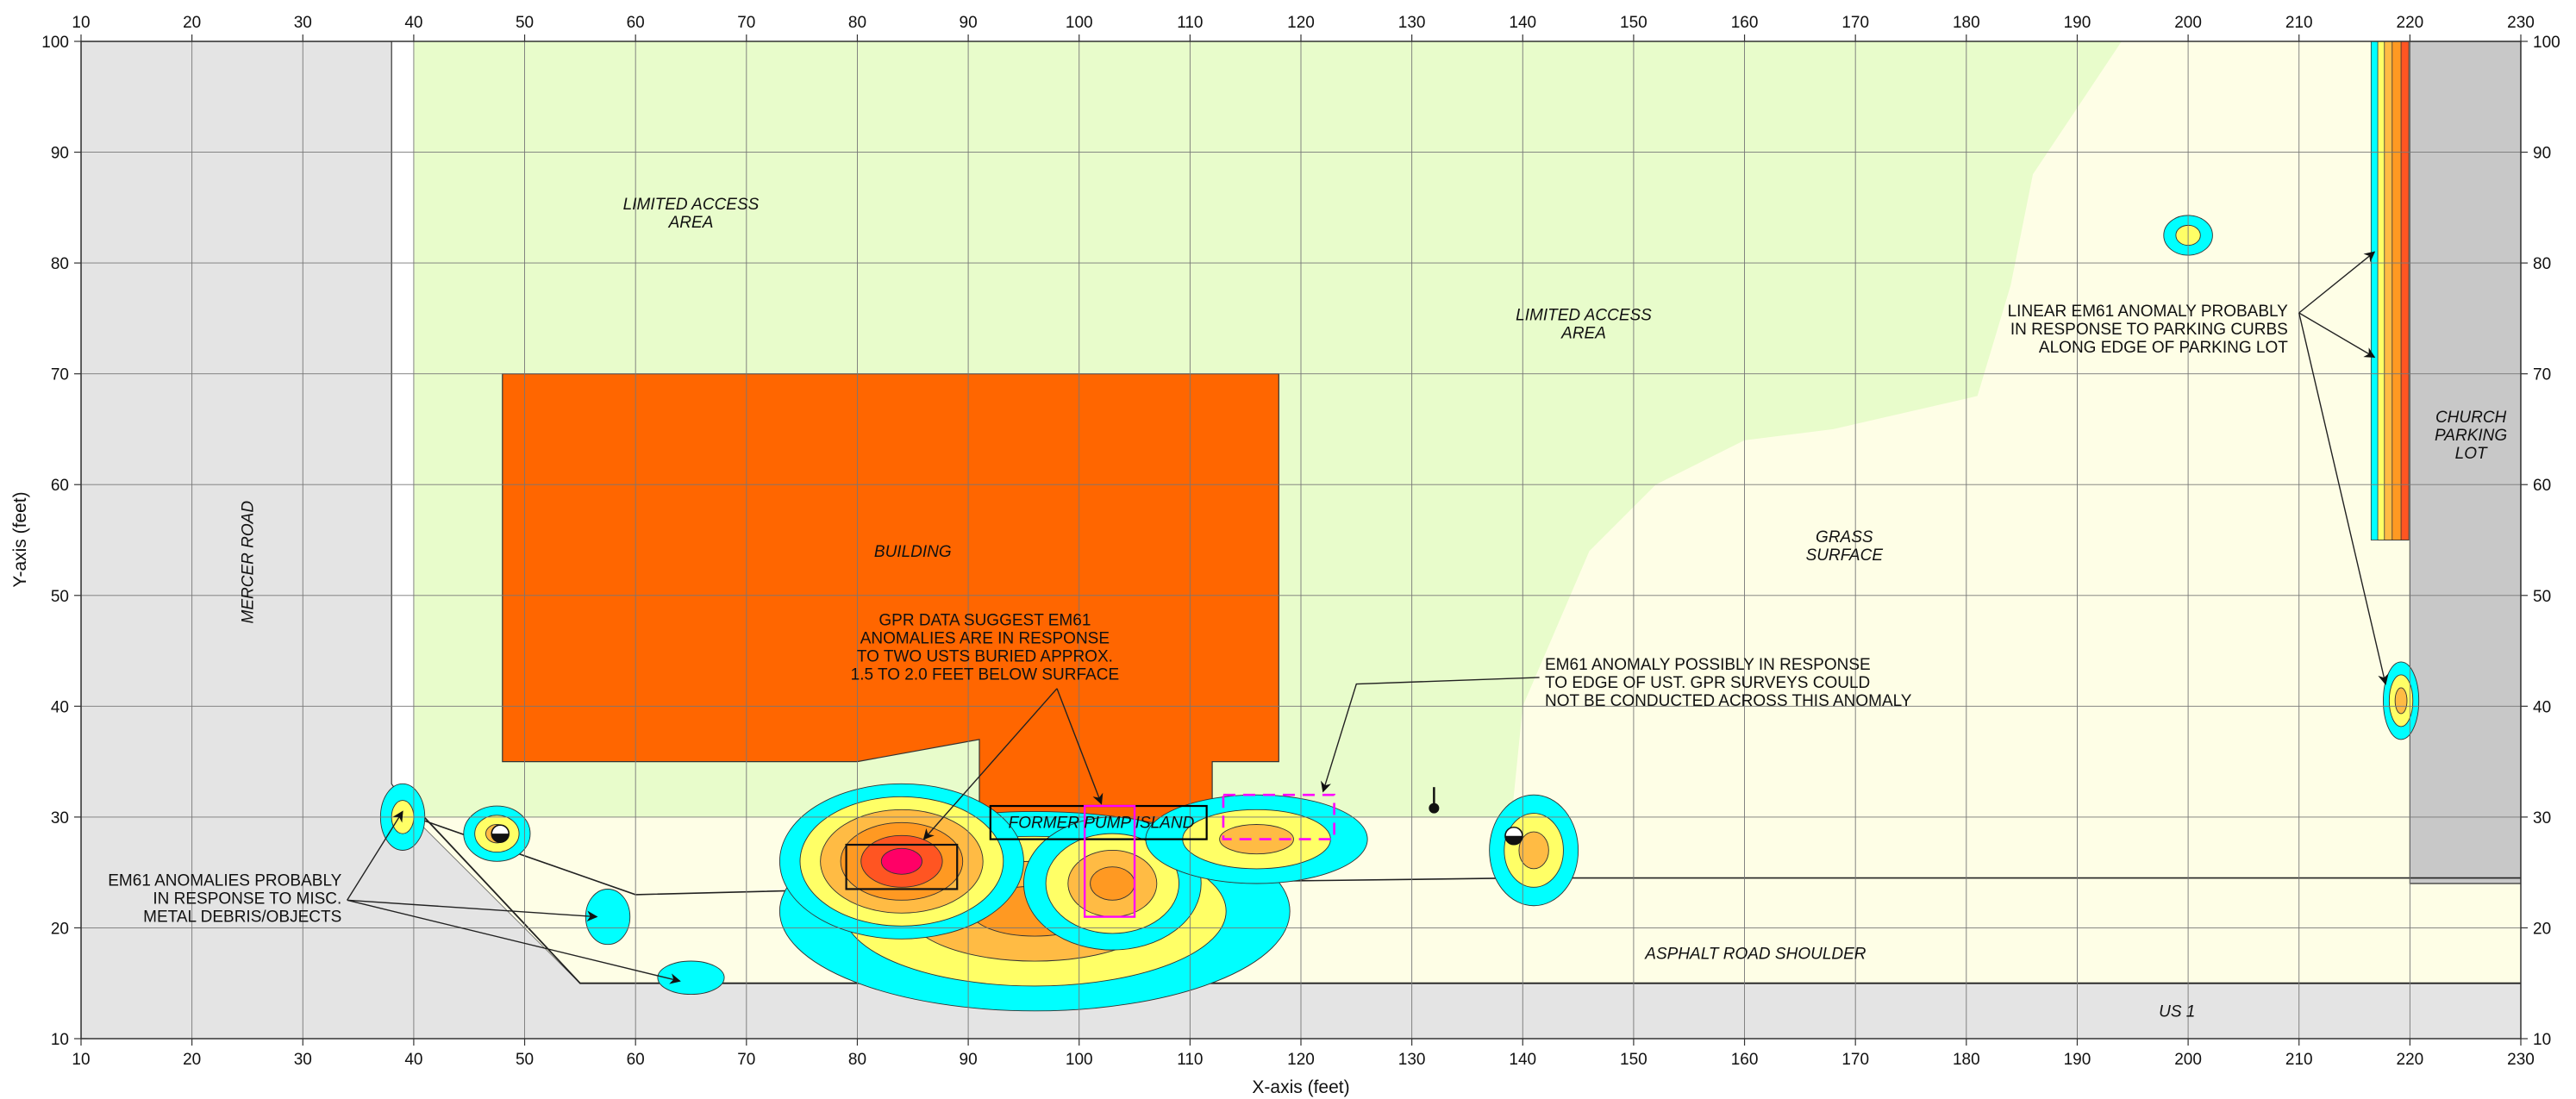 The image size is (2576, 1099). I want to click on x-tick-label-bottom: 130, so click(1412, 1060).